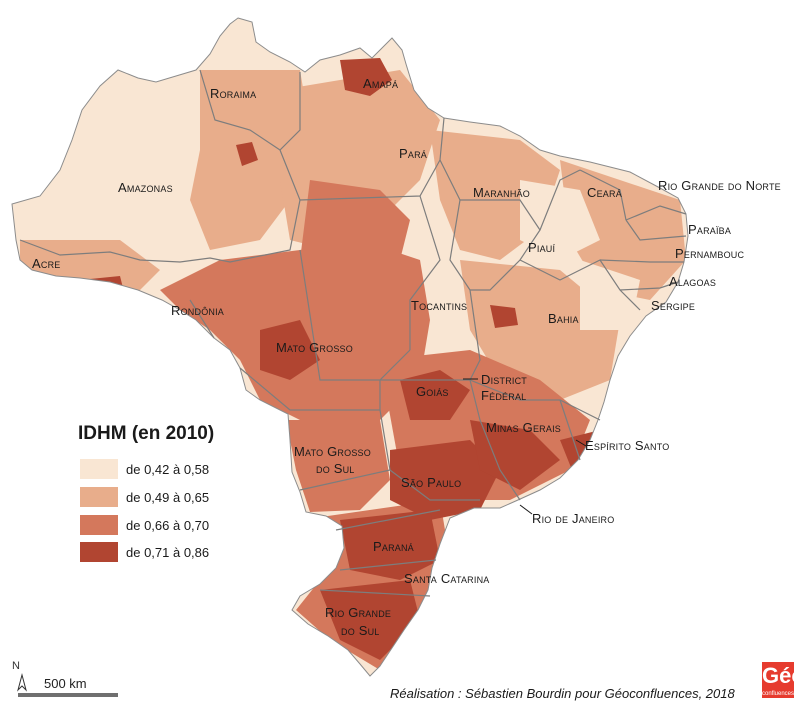 This screenshot has width=800, height=706. I want to click on legend-title: IDHM (en 2010), so click(146, 433).